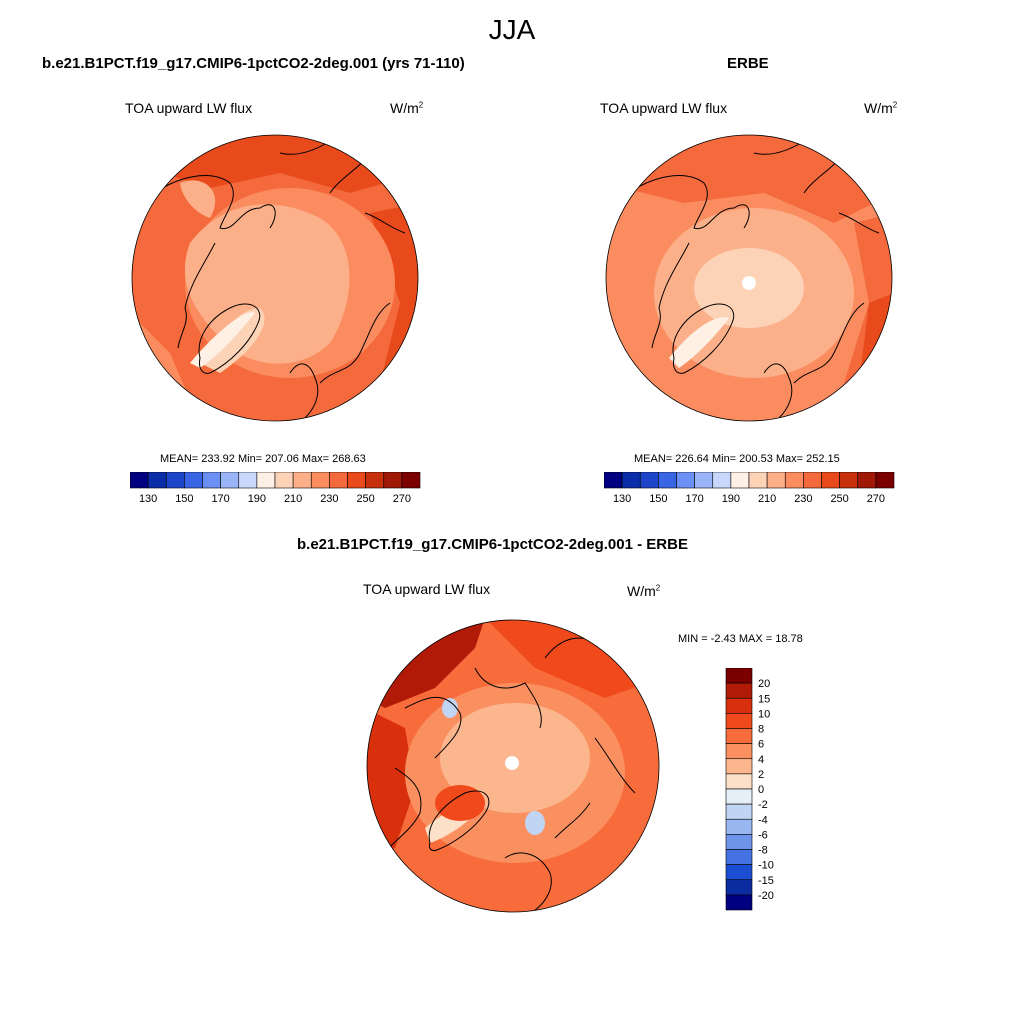 The image size is (1024, 1024). I want to click on colorbar-3-tick-12: -10, so click(766, 866).